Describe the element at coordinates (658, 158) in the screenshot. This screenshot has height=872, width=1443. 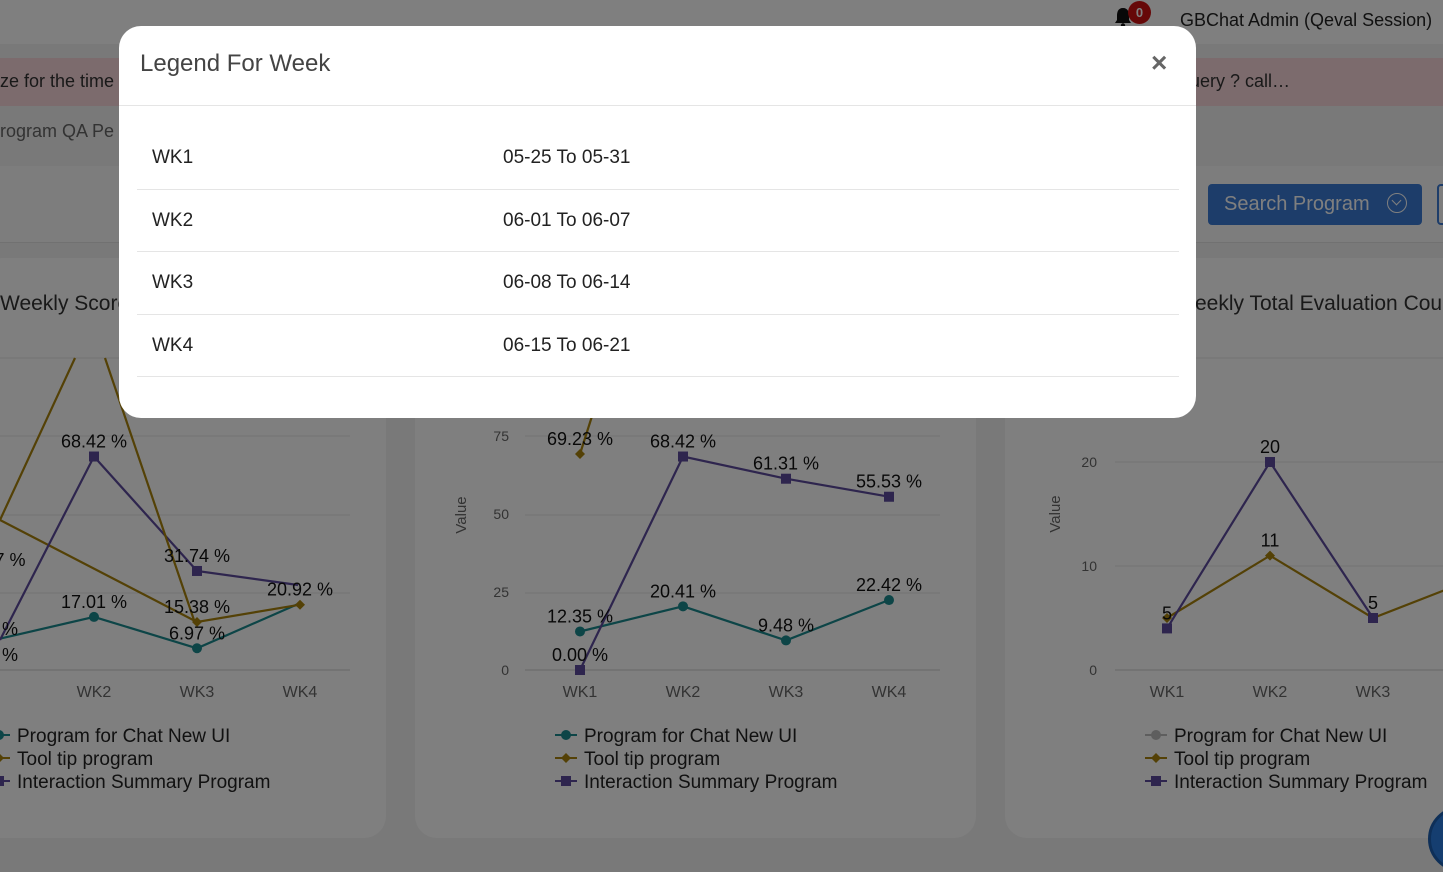
I see `table-row: WK1 05-25 To 05-31` at that location.